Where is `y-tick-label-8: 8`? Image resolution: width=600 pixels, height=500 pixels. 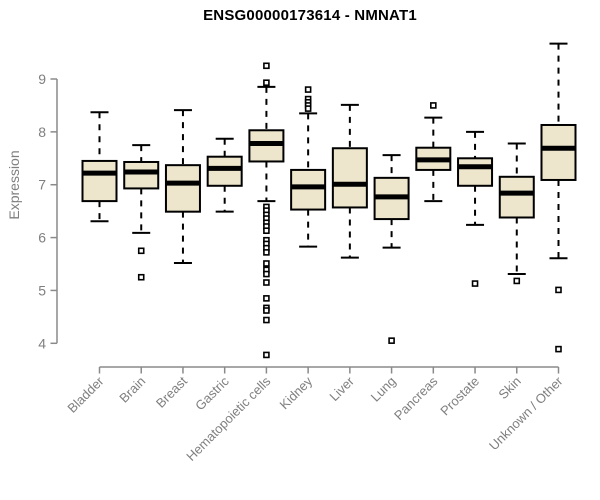
y-tick-label-8: 8 is located at coordinates (42, 132).